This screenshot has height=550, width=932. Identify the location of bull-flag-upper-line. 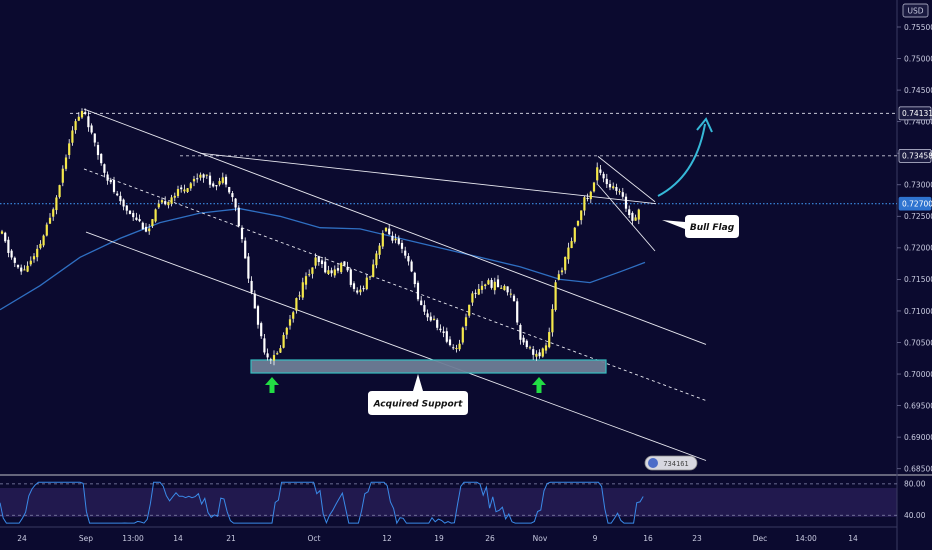
(626, 179).